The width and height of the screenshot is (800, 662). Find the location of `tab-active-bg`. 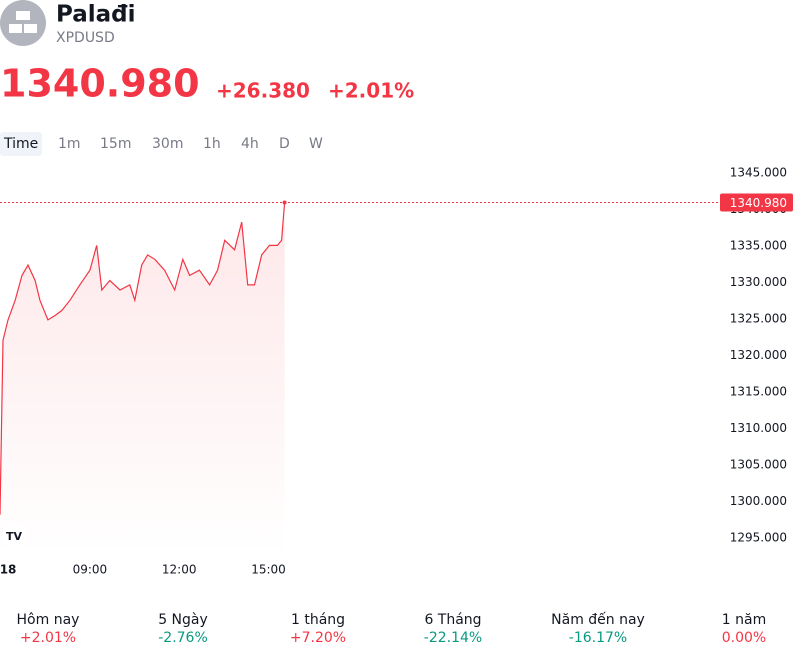

tab-active-bg is located at coordinates (21, 144).